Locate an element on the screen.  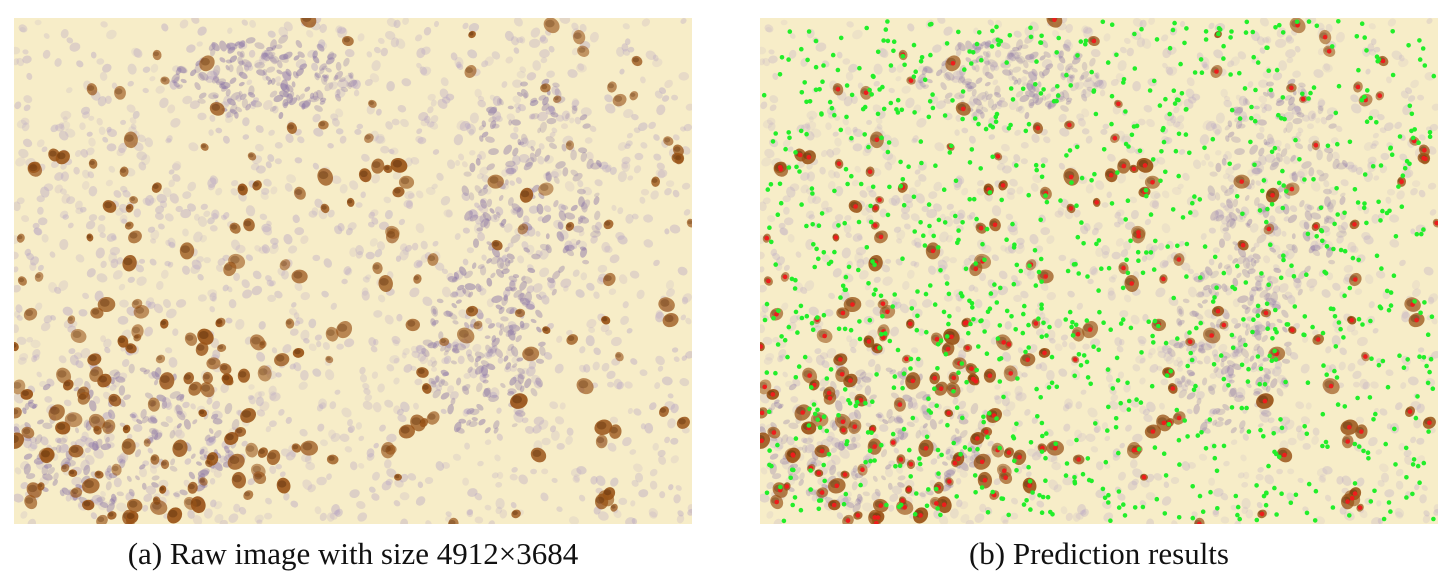
prediction-caption: (b) Prediction results is located at coordinates (1098, 553).